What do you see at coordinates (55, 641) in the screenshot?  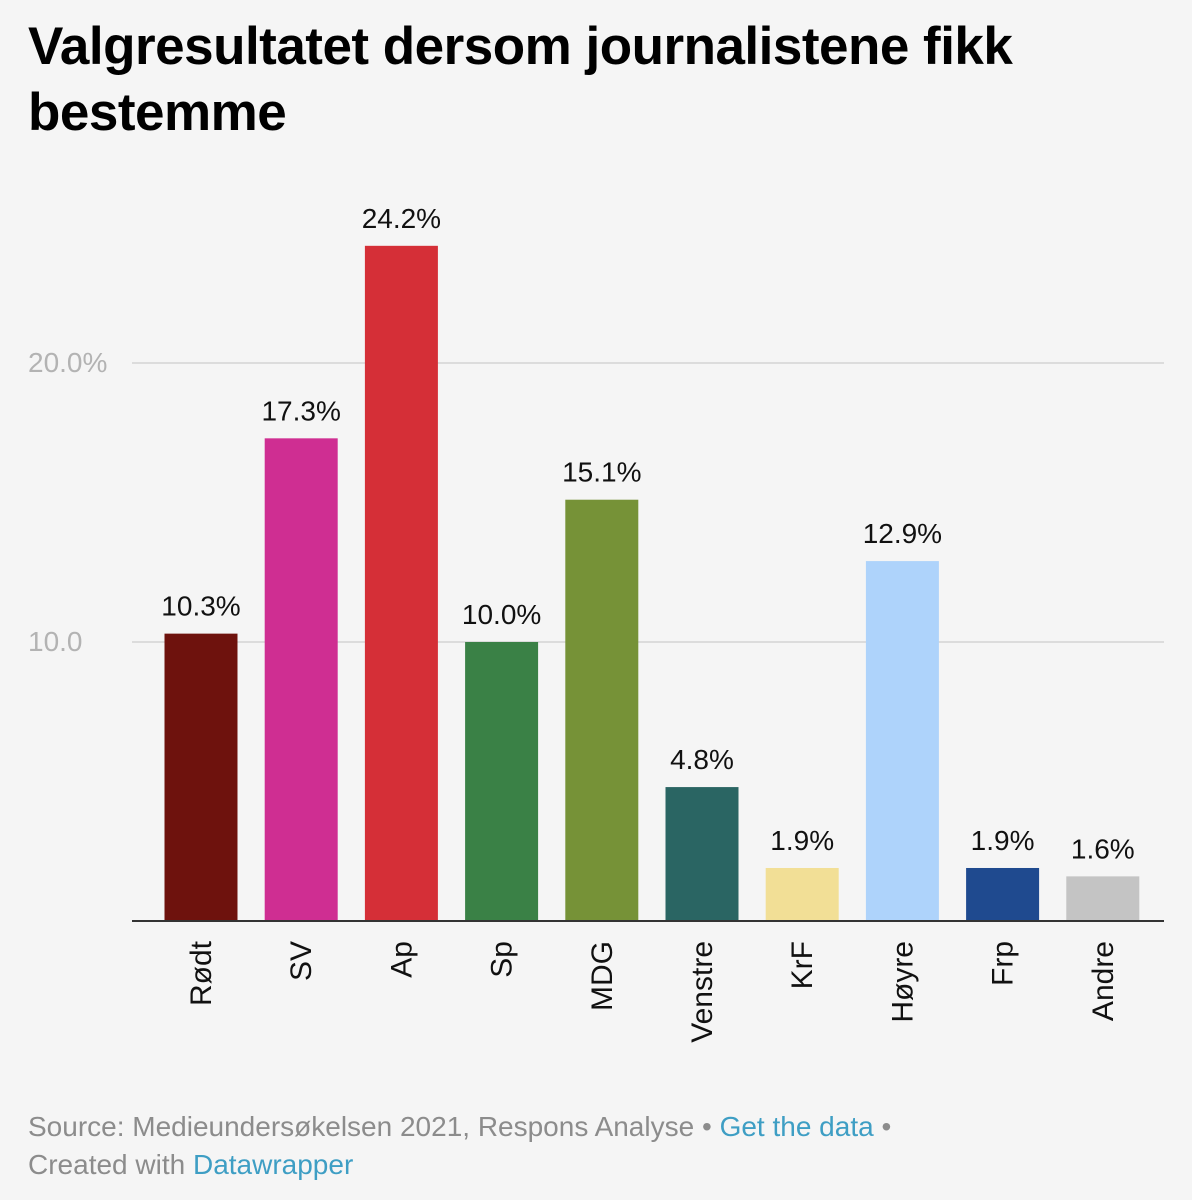 I see `y-tick-label: 10.0` at bounding box center [55, 641].